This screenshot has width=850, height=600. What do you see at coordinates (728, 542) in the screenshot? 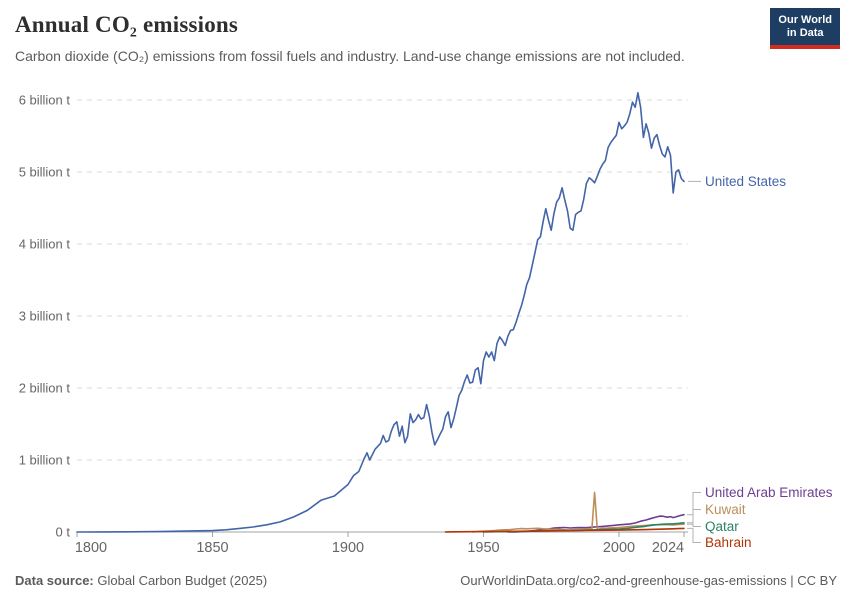
I see `entity-label-bahrain: Bahrain` at bounding box center [728, 542].